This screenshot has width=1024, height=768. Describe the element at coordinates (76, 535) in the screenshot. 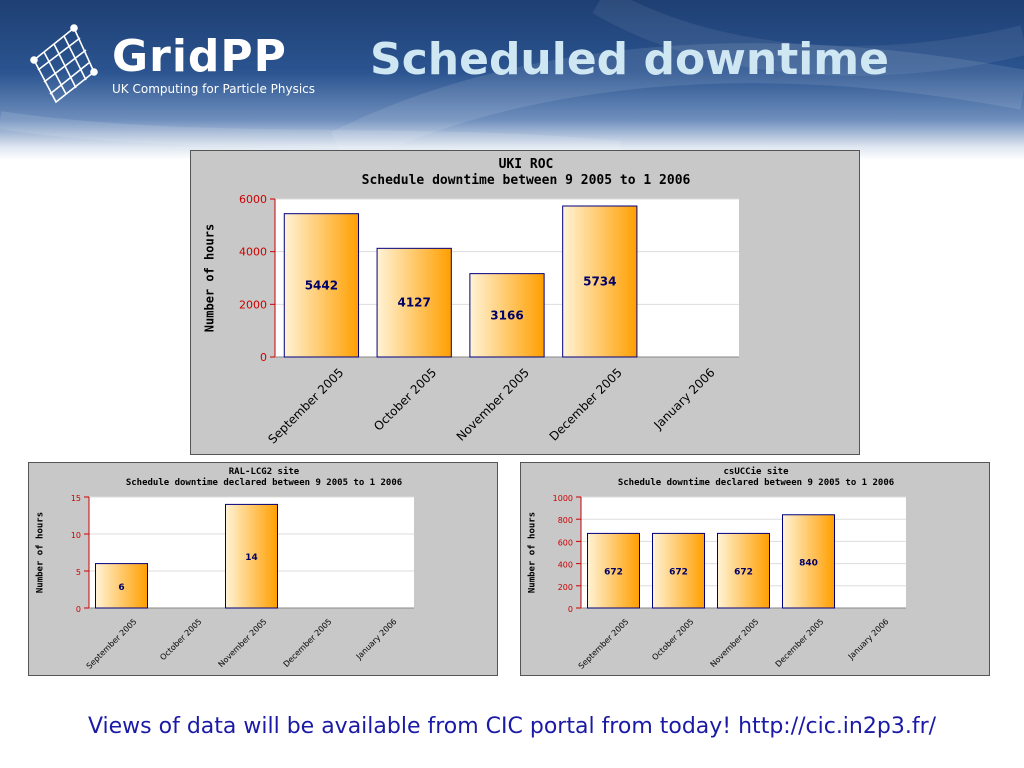

I see `y-tick-label: 10` at that location.